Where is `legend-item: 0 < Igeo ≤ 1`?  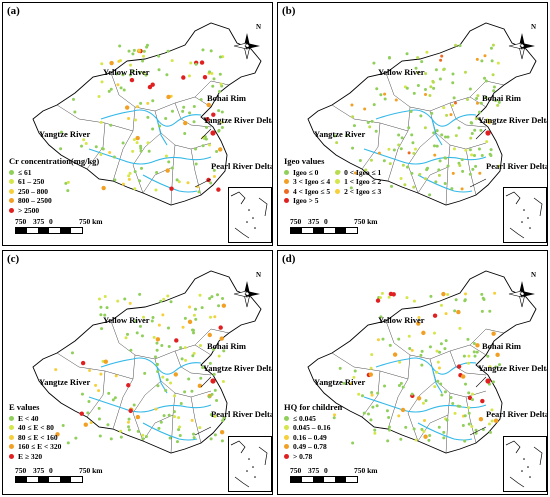
legend-item: 0 < Igeo ≤ 1 is located at coordinates (358, 173).